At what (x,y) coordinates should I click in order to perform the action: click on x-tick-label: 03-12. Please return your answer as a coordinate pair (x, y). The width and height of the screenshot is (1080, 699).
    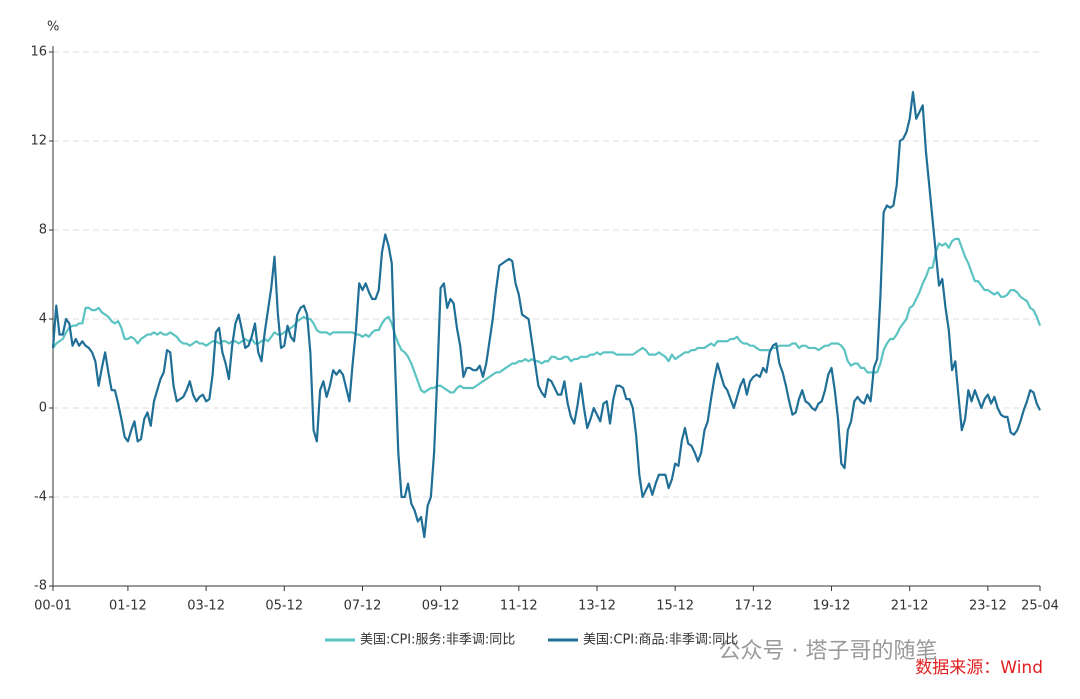
    Looking at the image, I should click on (206, 606).